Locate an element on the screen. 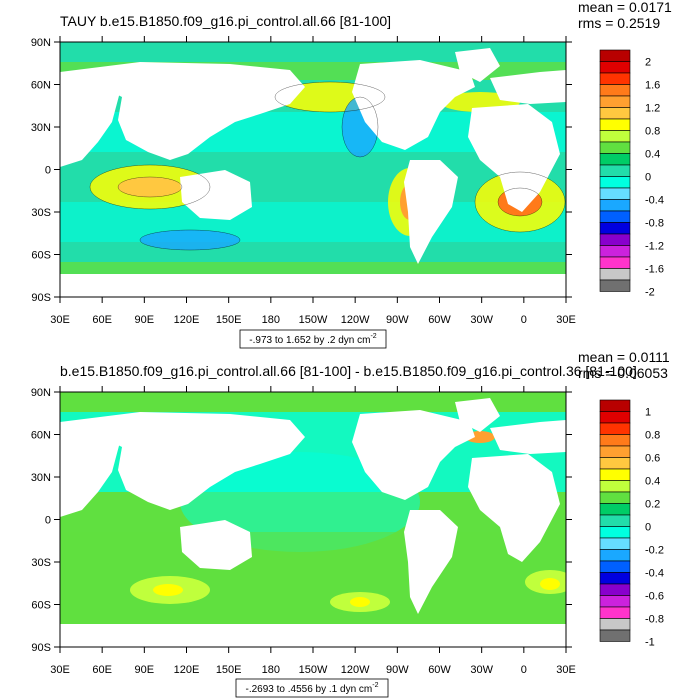  x-tick-label: 120W is located at coordinates (355, 670).